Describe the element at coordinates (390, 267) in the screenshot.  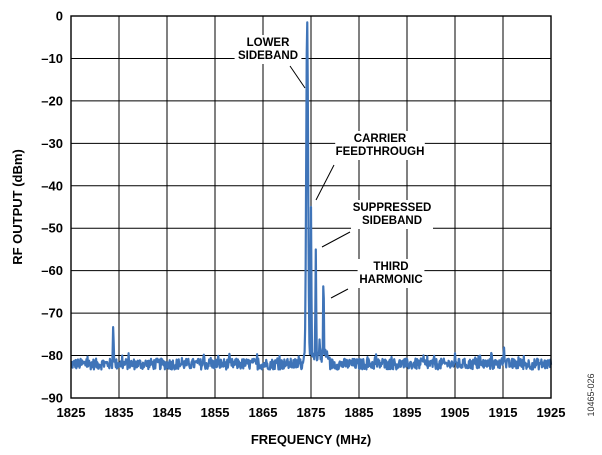
I see `annotation-label: THIRD` at that location.